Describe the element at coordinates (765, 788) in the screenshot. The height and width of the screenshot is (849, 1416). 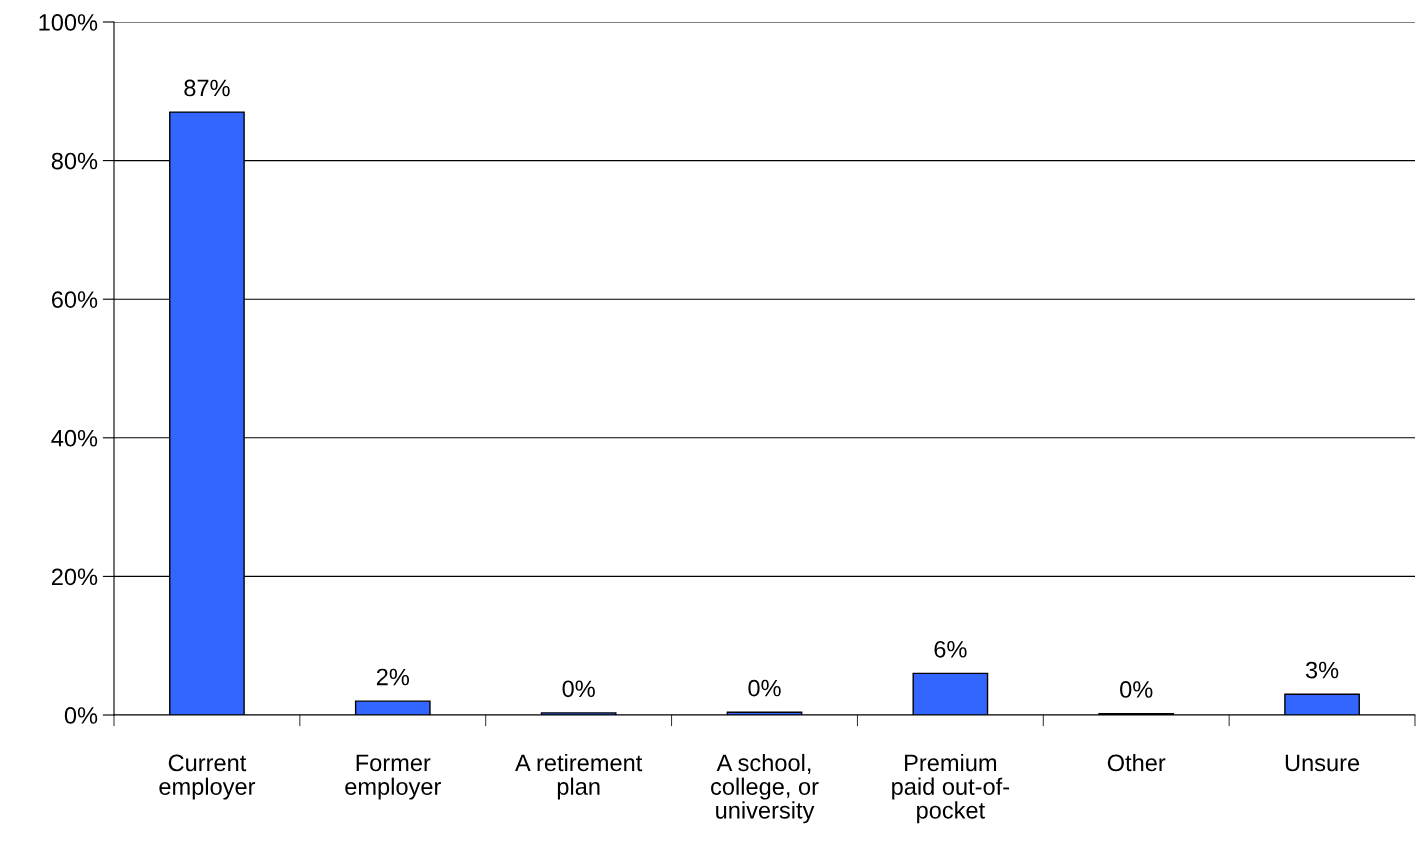
I see `x-tick-label: A school, college, or university` at that location.